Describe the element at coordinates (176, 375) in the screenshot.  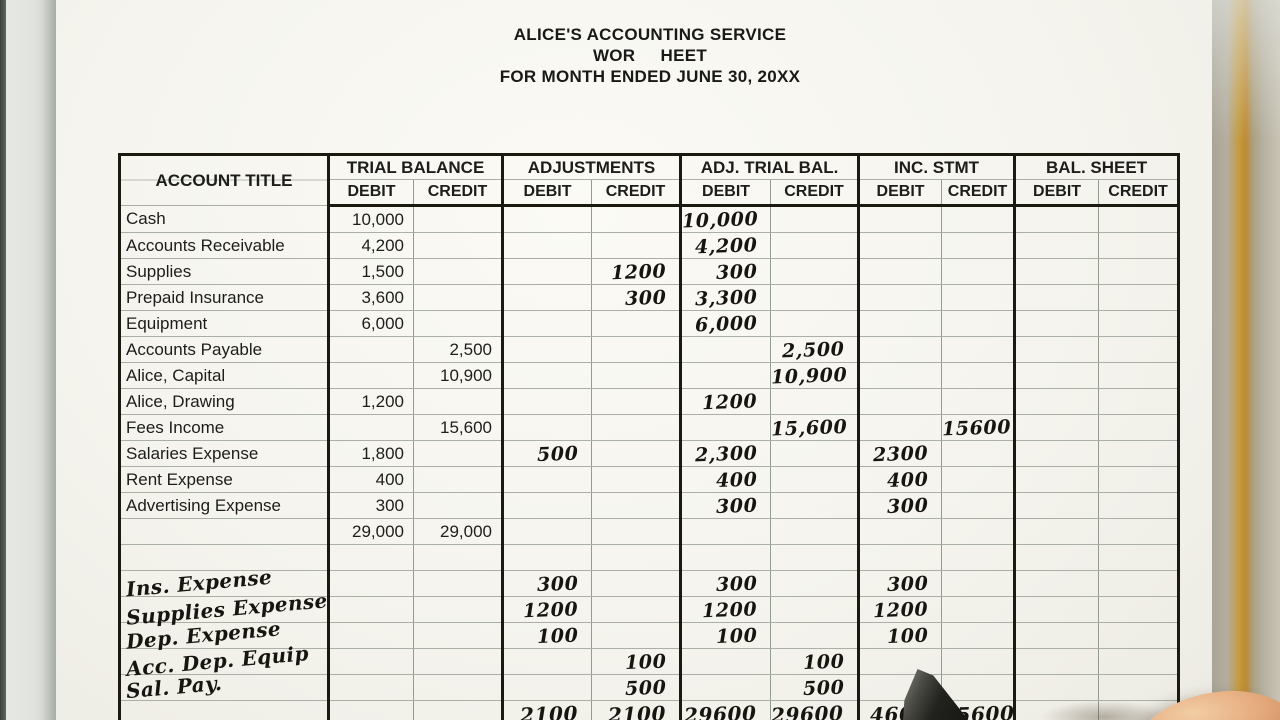
I see `account-title-text: Alice, Capital` at that location.